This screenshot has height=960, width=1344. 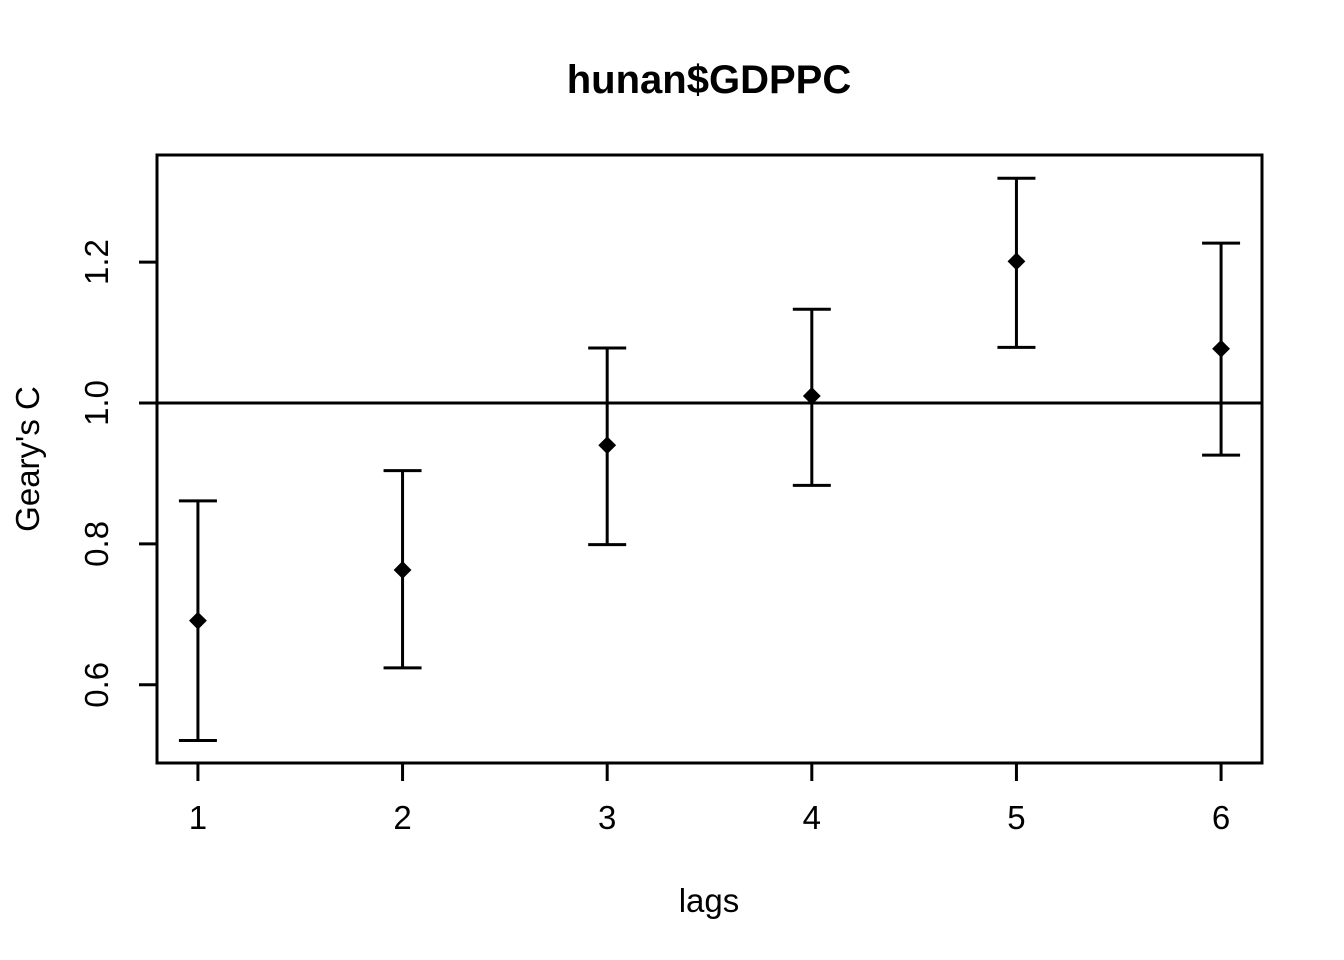 What do you see at coordinates (812, 817) in the screenshot?
I see `x-tick-label: 4` at bounding box center [812, 817].